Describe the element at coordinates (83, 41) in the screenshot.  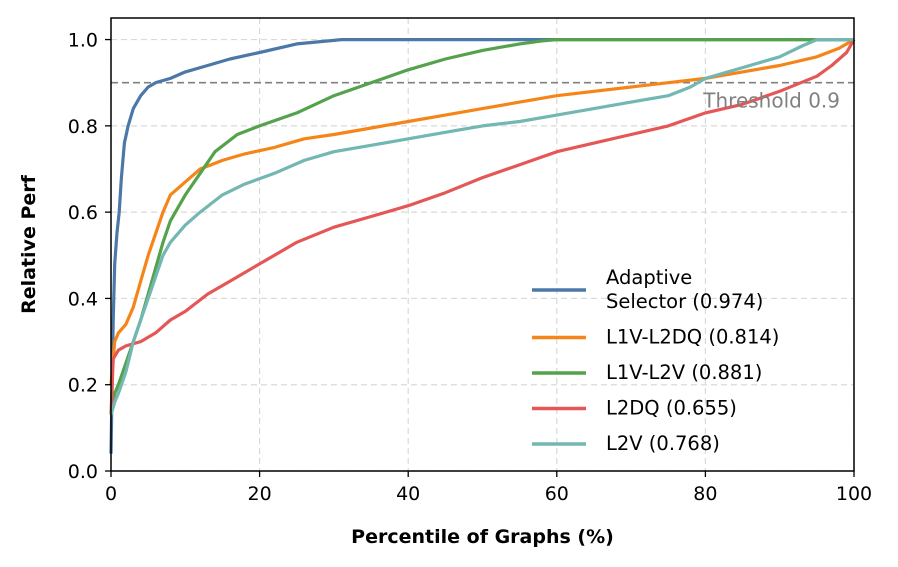
I see `y-tick-label: 1.0` at that location.